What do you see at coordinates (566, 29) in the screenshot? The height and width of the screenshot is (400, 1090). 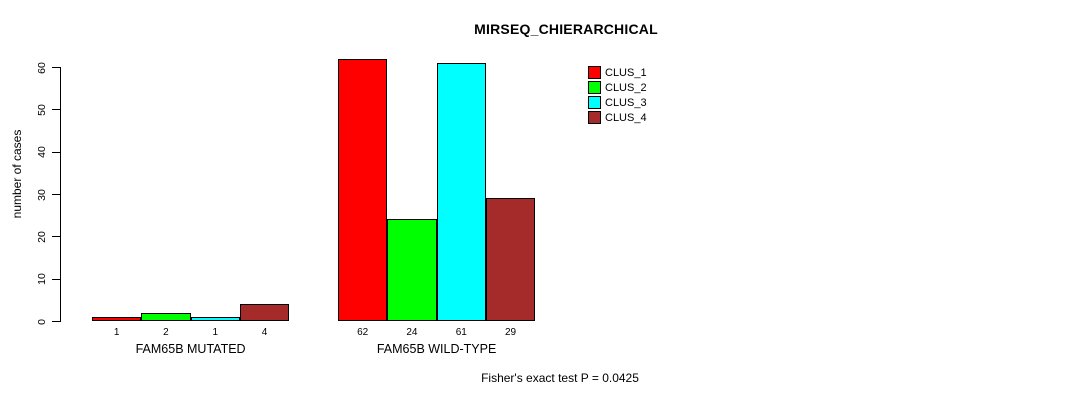 I see `chart-title: MIRSEQ_CHIERARCHICAL` at bounding box center [566, 29].